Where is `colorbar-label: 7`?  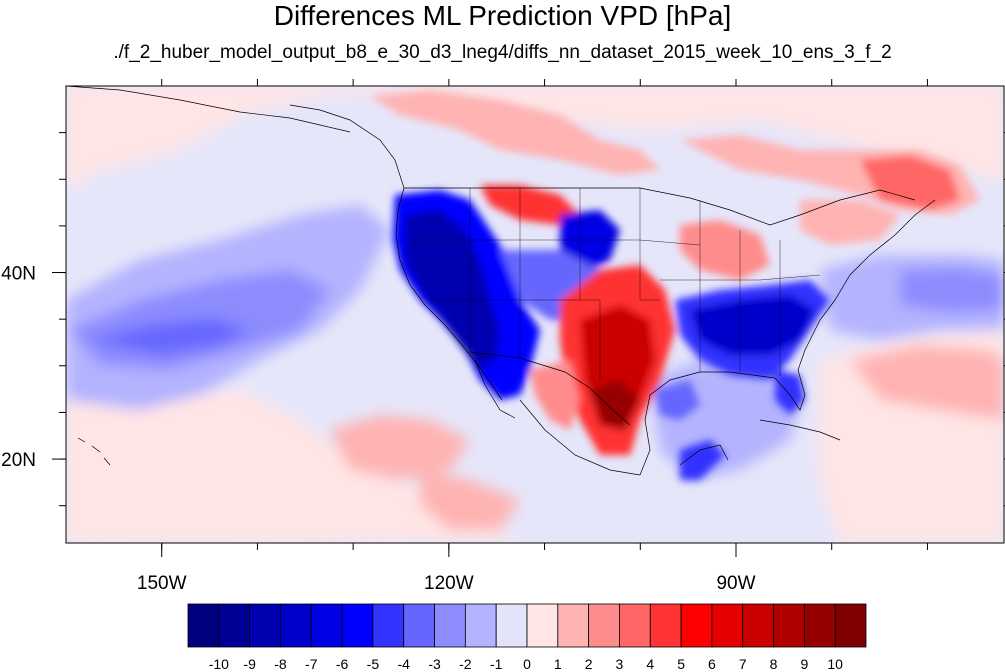 colorbar-label: 7 is located at coordinates (743, 664).